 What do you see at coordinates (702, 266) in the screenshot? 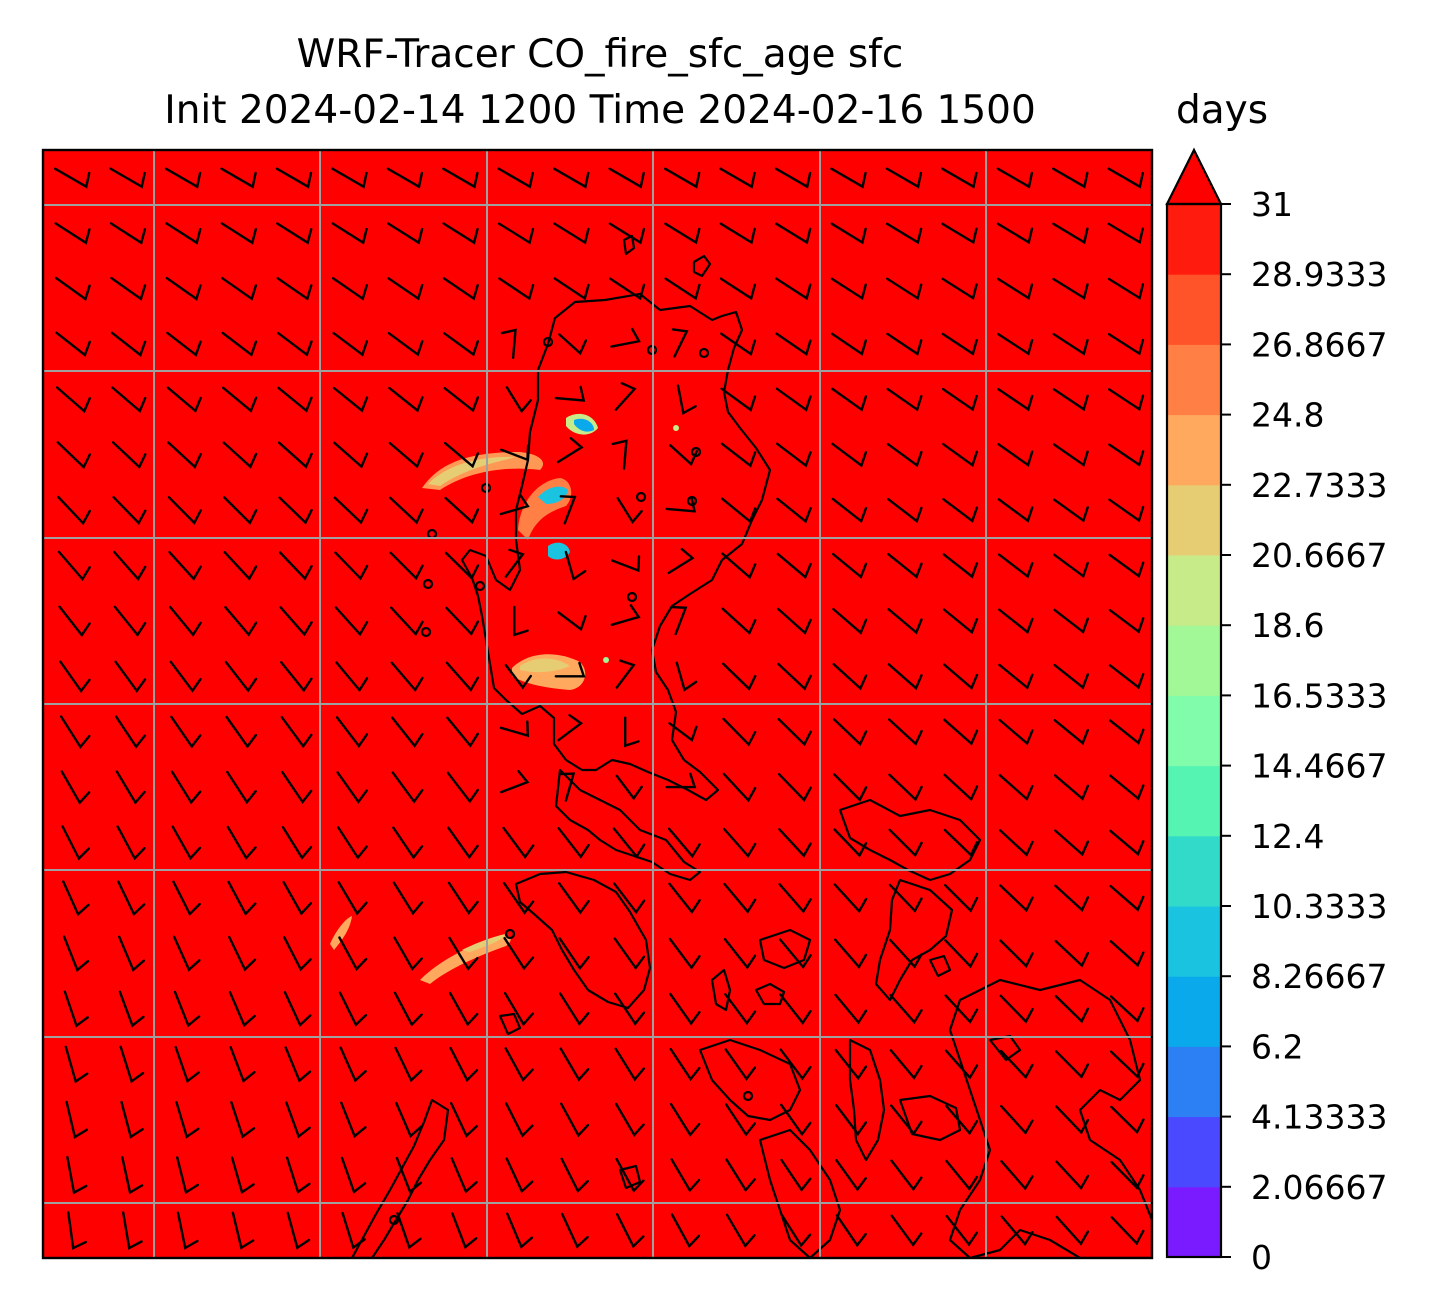
I see `coastline-island` at bounding box center [702, 266].